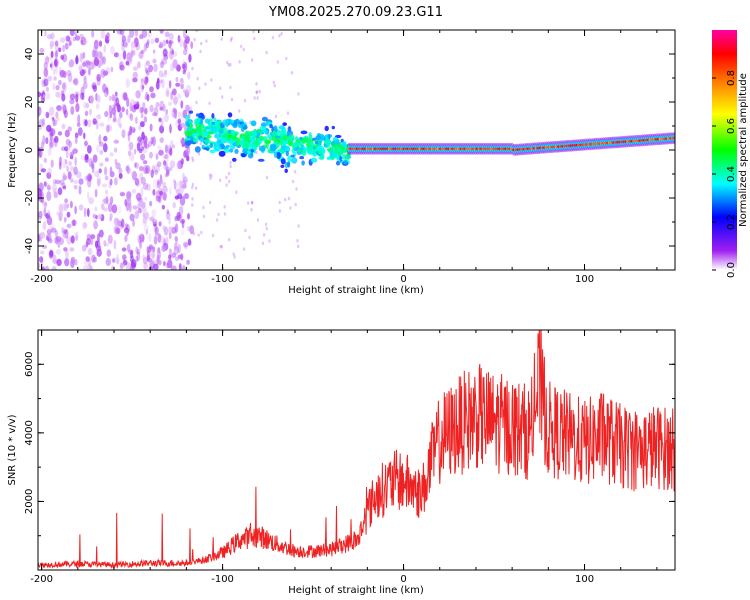  Describe the element at coordinates (29, 54) in the screenshot. I see `y-tick-label: 40` at that location.